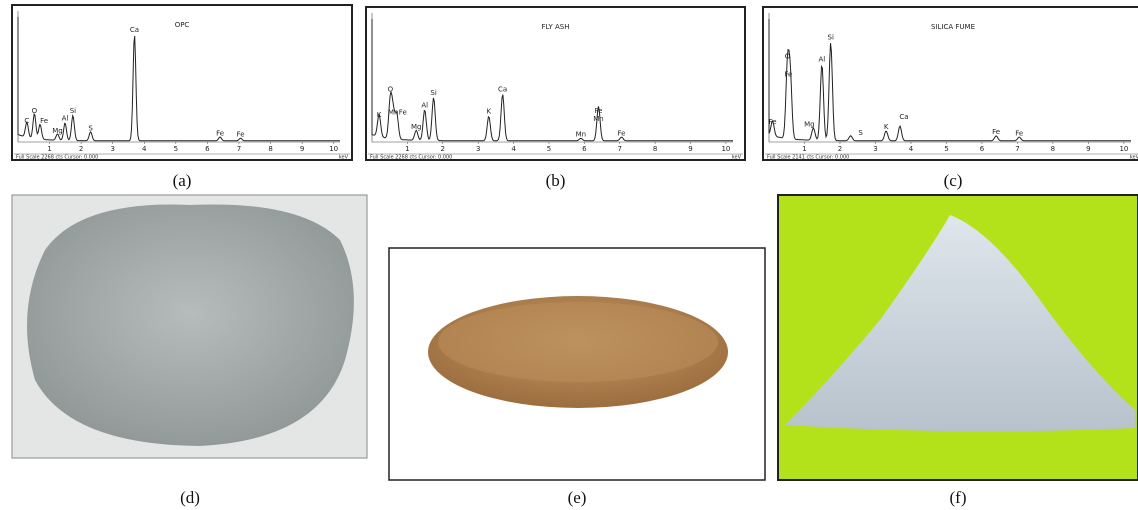 The width and height of the screenshot is (1138, 510). I want to click on fly-ash-top, so click(578, 342).